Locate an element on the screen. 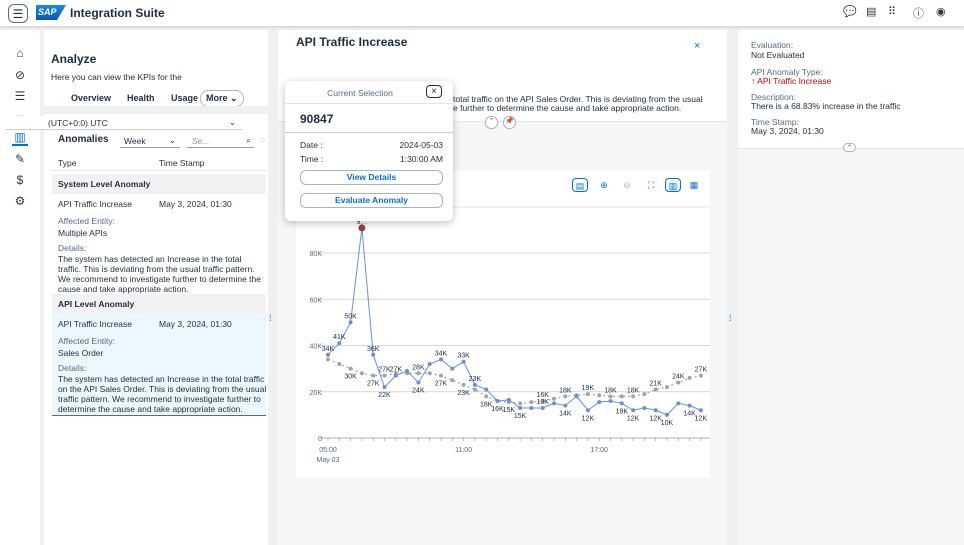 This screenshot has width=964, height=545. collapse-button: ⌃ is located at coordinates (849, 147).